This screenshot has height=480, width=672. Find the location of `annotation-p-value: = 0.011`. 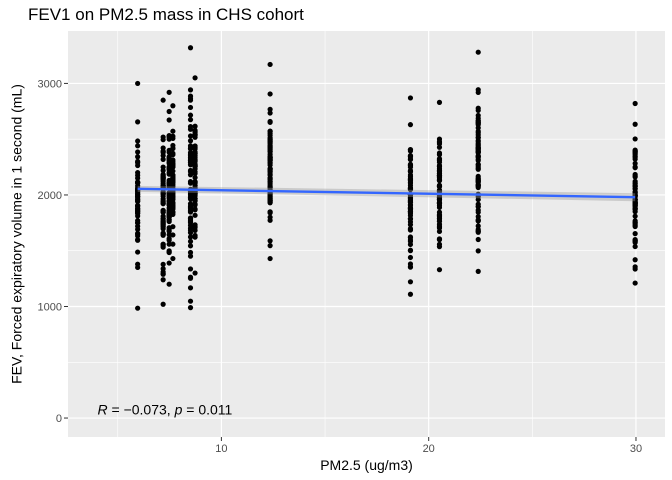

annotation-p-value: = 0.011 is located at coordinates (207, 410).